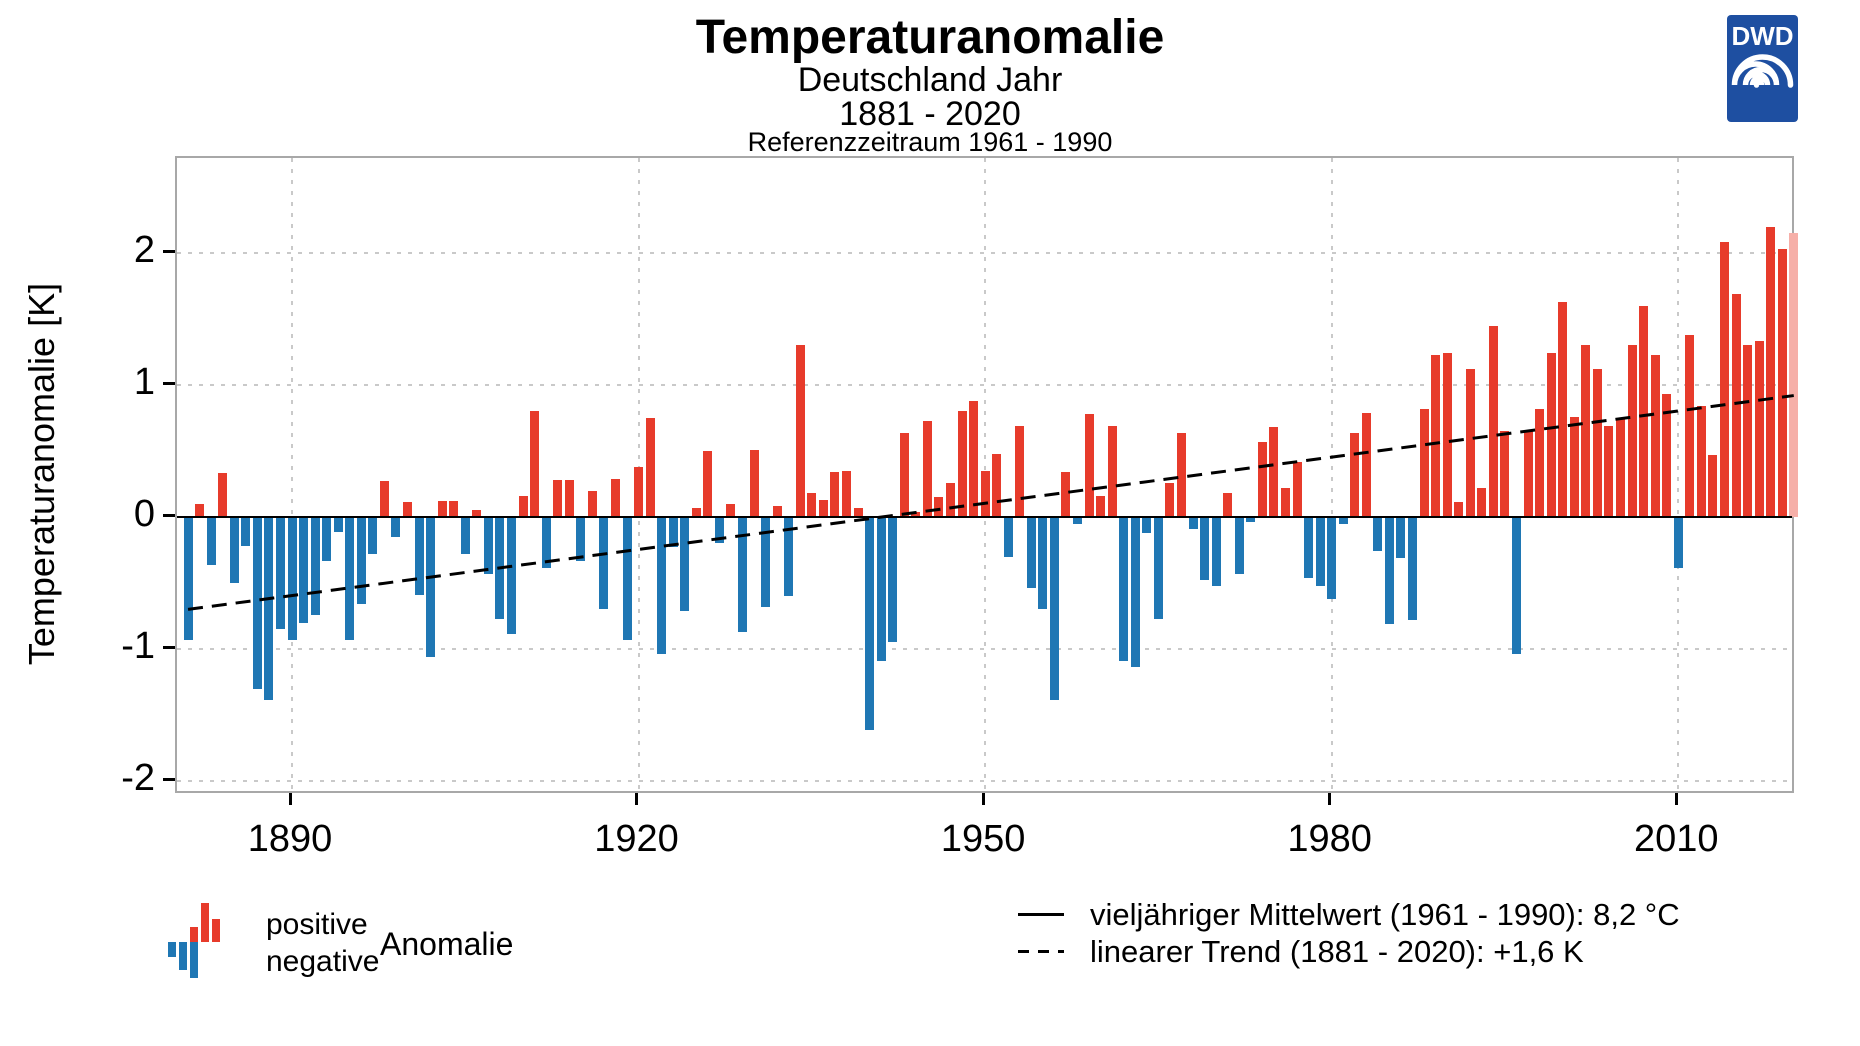 This screenshot has height=1046, width=1860. I want to click on bar-1963, so click(1135, 592).